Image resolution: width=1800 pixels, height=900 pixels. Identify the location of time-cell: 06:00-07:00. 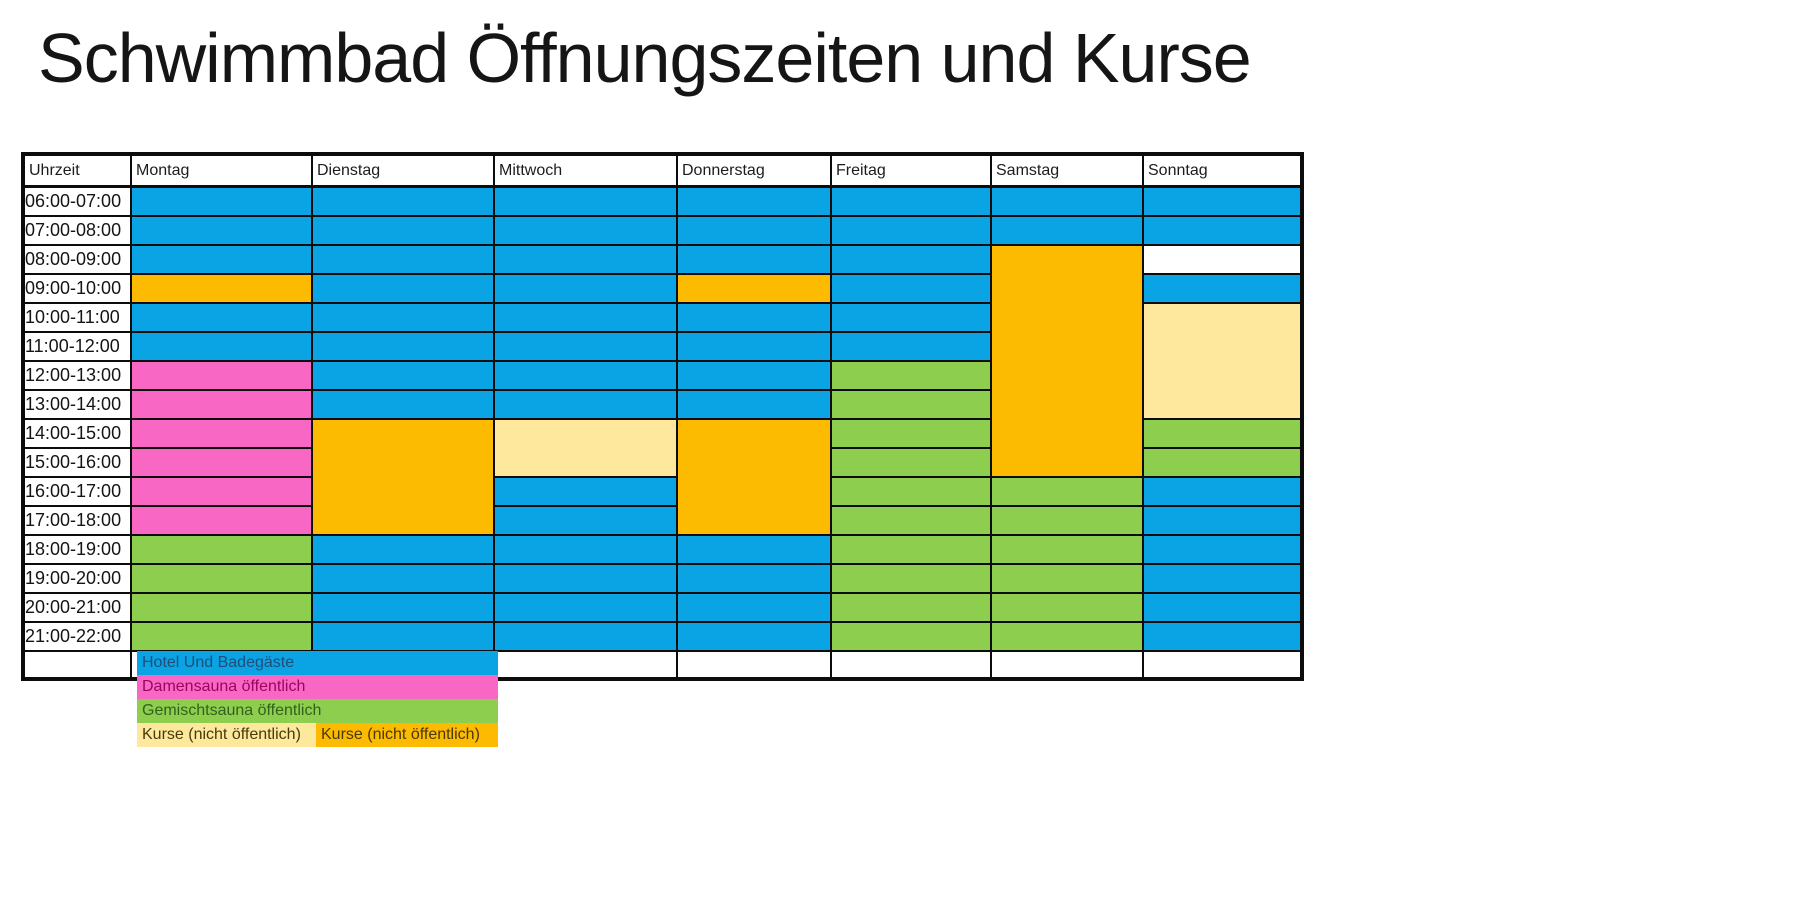
(77, 201).